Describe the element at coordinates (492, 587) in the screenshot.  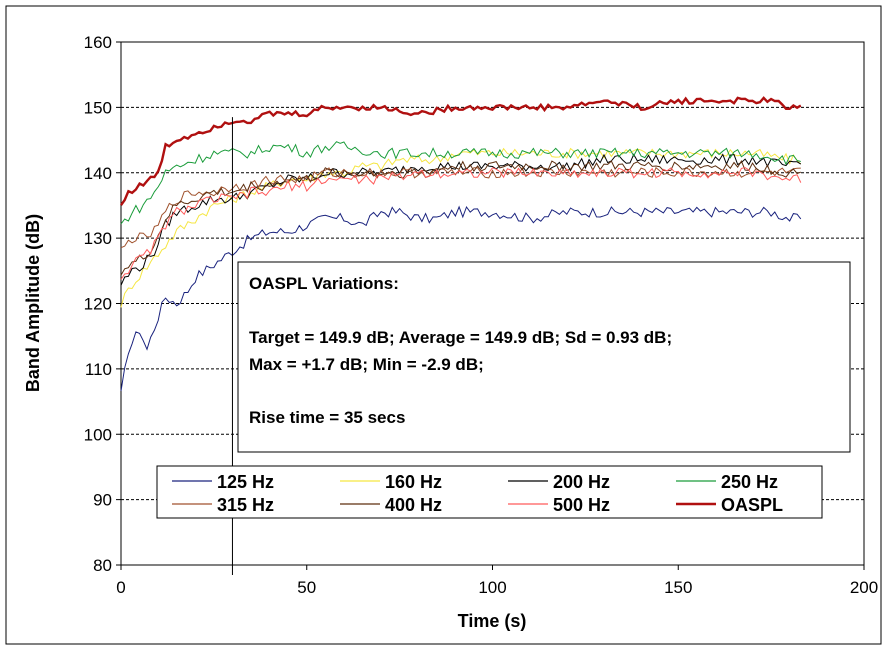
I see `x-tick-label: 100` at that location.